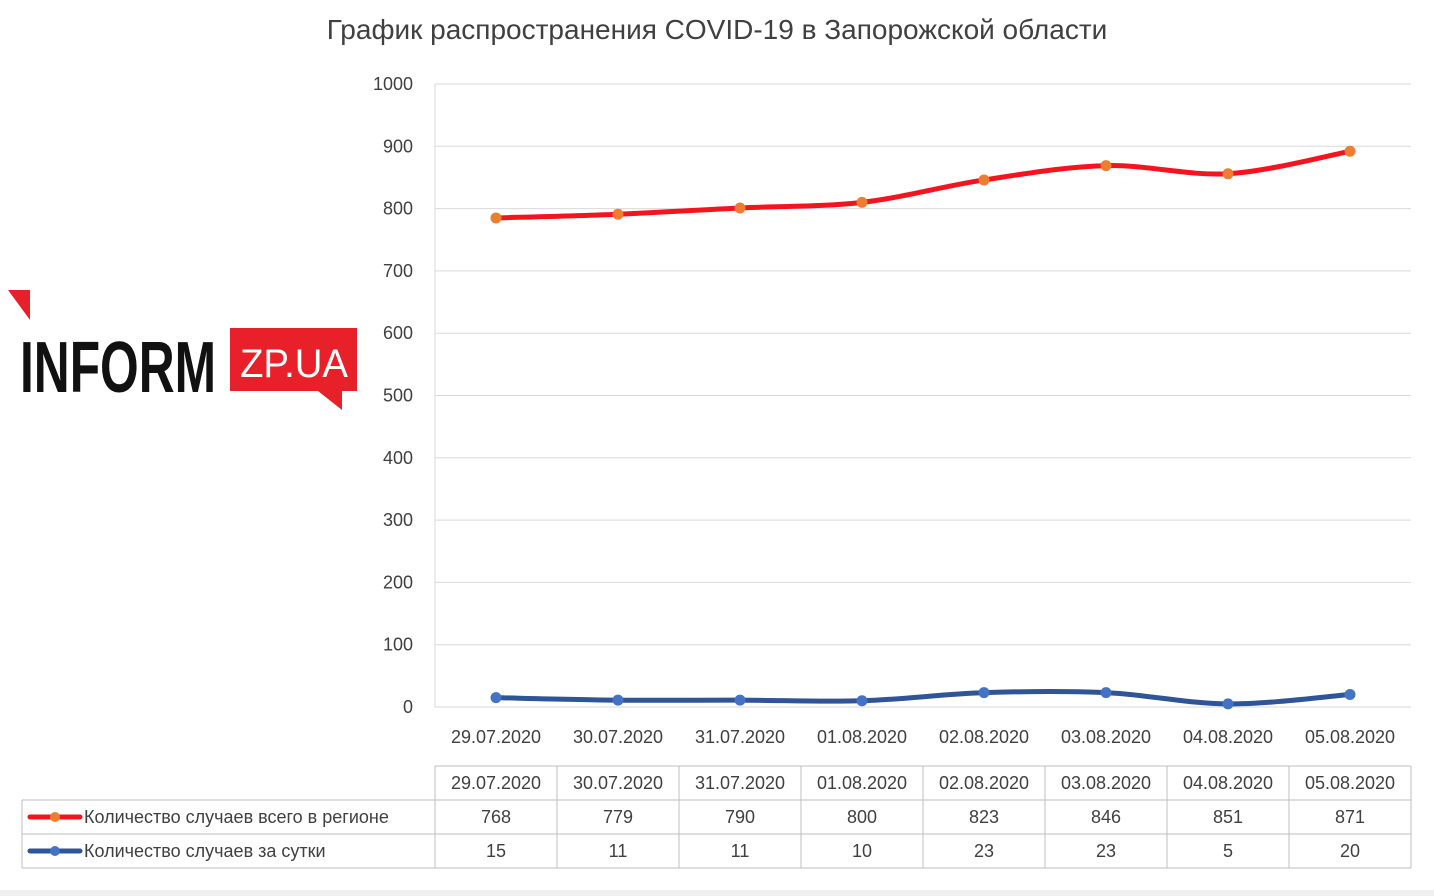 This screenshot has height=896, width=1434. I want to click on table-header-cell: 02.08.2020, so click(984, 783).